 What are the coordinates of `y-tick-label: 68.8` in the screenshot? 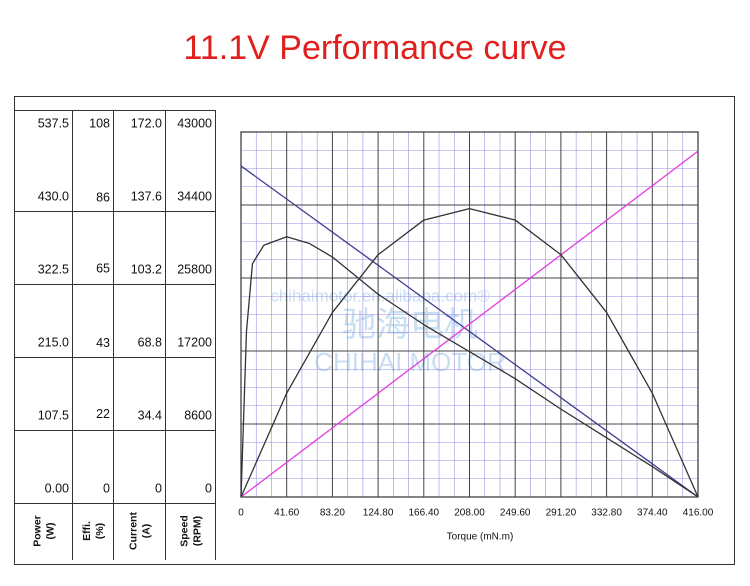 It's located at (150, 342).